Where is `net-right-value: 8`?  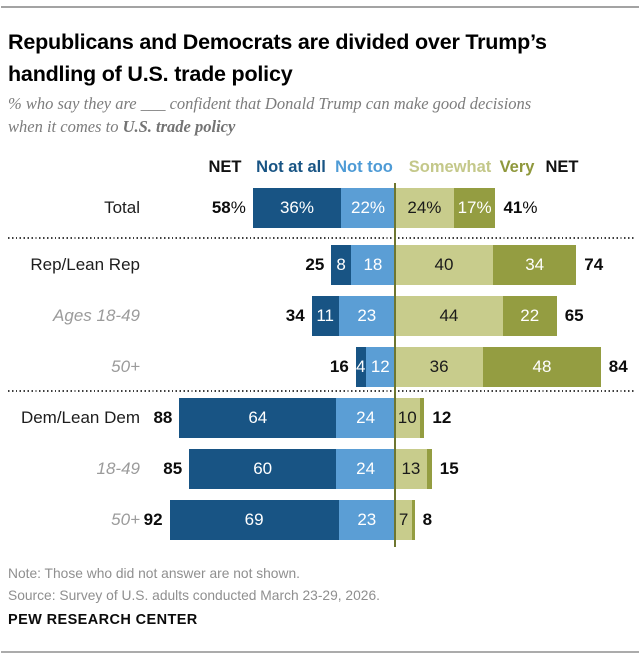
net-right-value: 8 is located at coordinates (427, 519).